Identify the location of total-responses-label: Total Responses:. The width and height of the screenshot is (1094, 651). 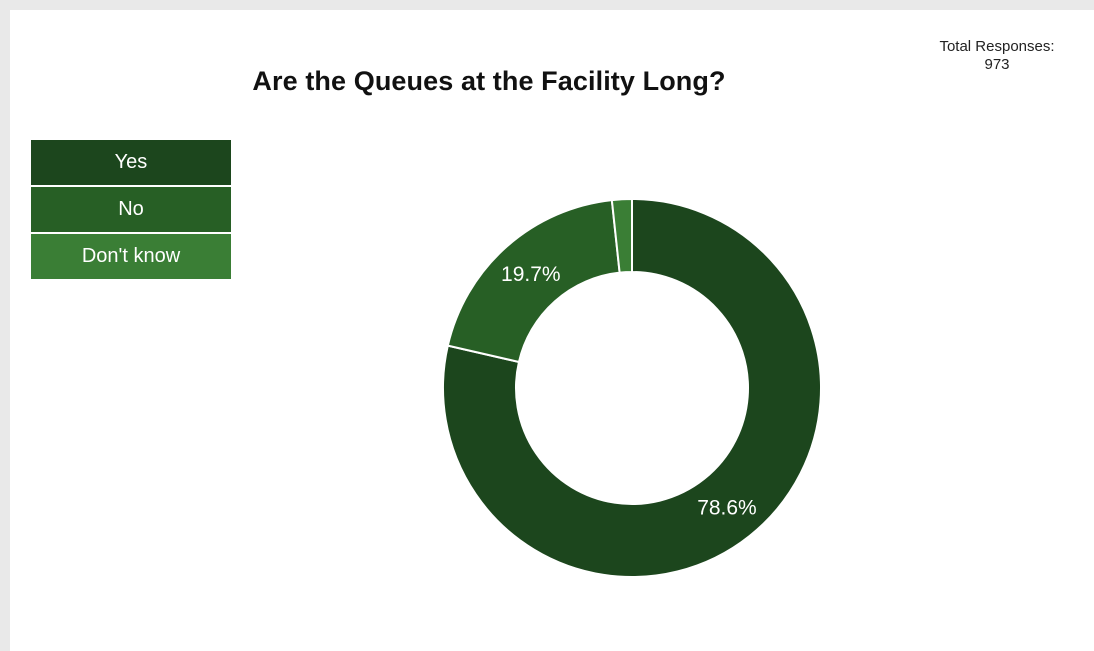
(997, 46).